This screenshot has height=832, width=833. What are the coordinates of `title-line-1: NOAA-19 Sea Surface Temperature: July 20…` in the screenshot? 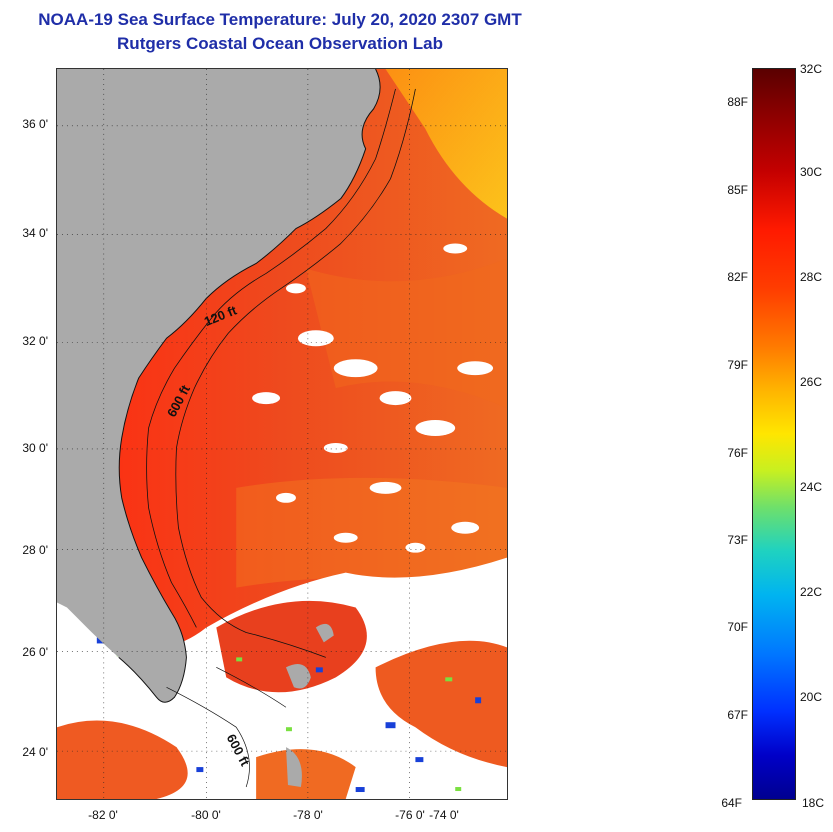 It's located at (280, 19).